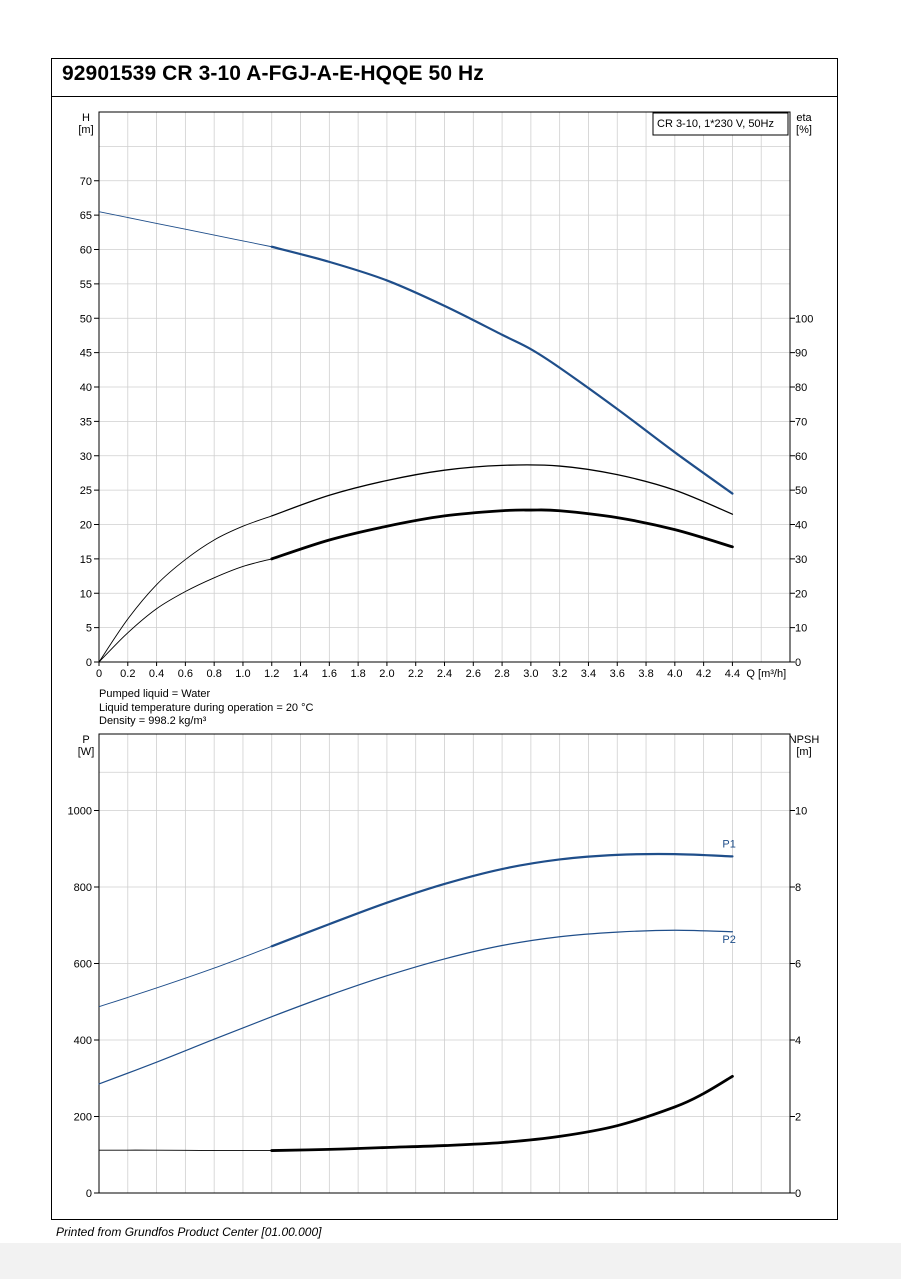 The height and width of the screenshot is (1279, 901). Describe the element at coordinates (86, 594) in the screenshot. I see `chart1-left-tick-label: 10` at that location.